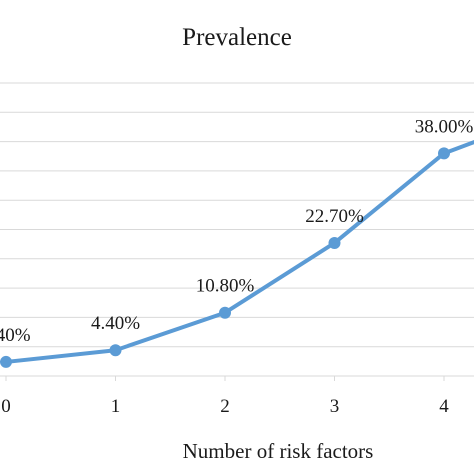 The image size is (474, 474). Describe the element at coordinates (335, 406) in the screenshot. I see `x-tick-label: 3` at that location.